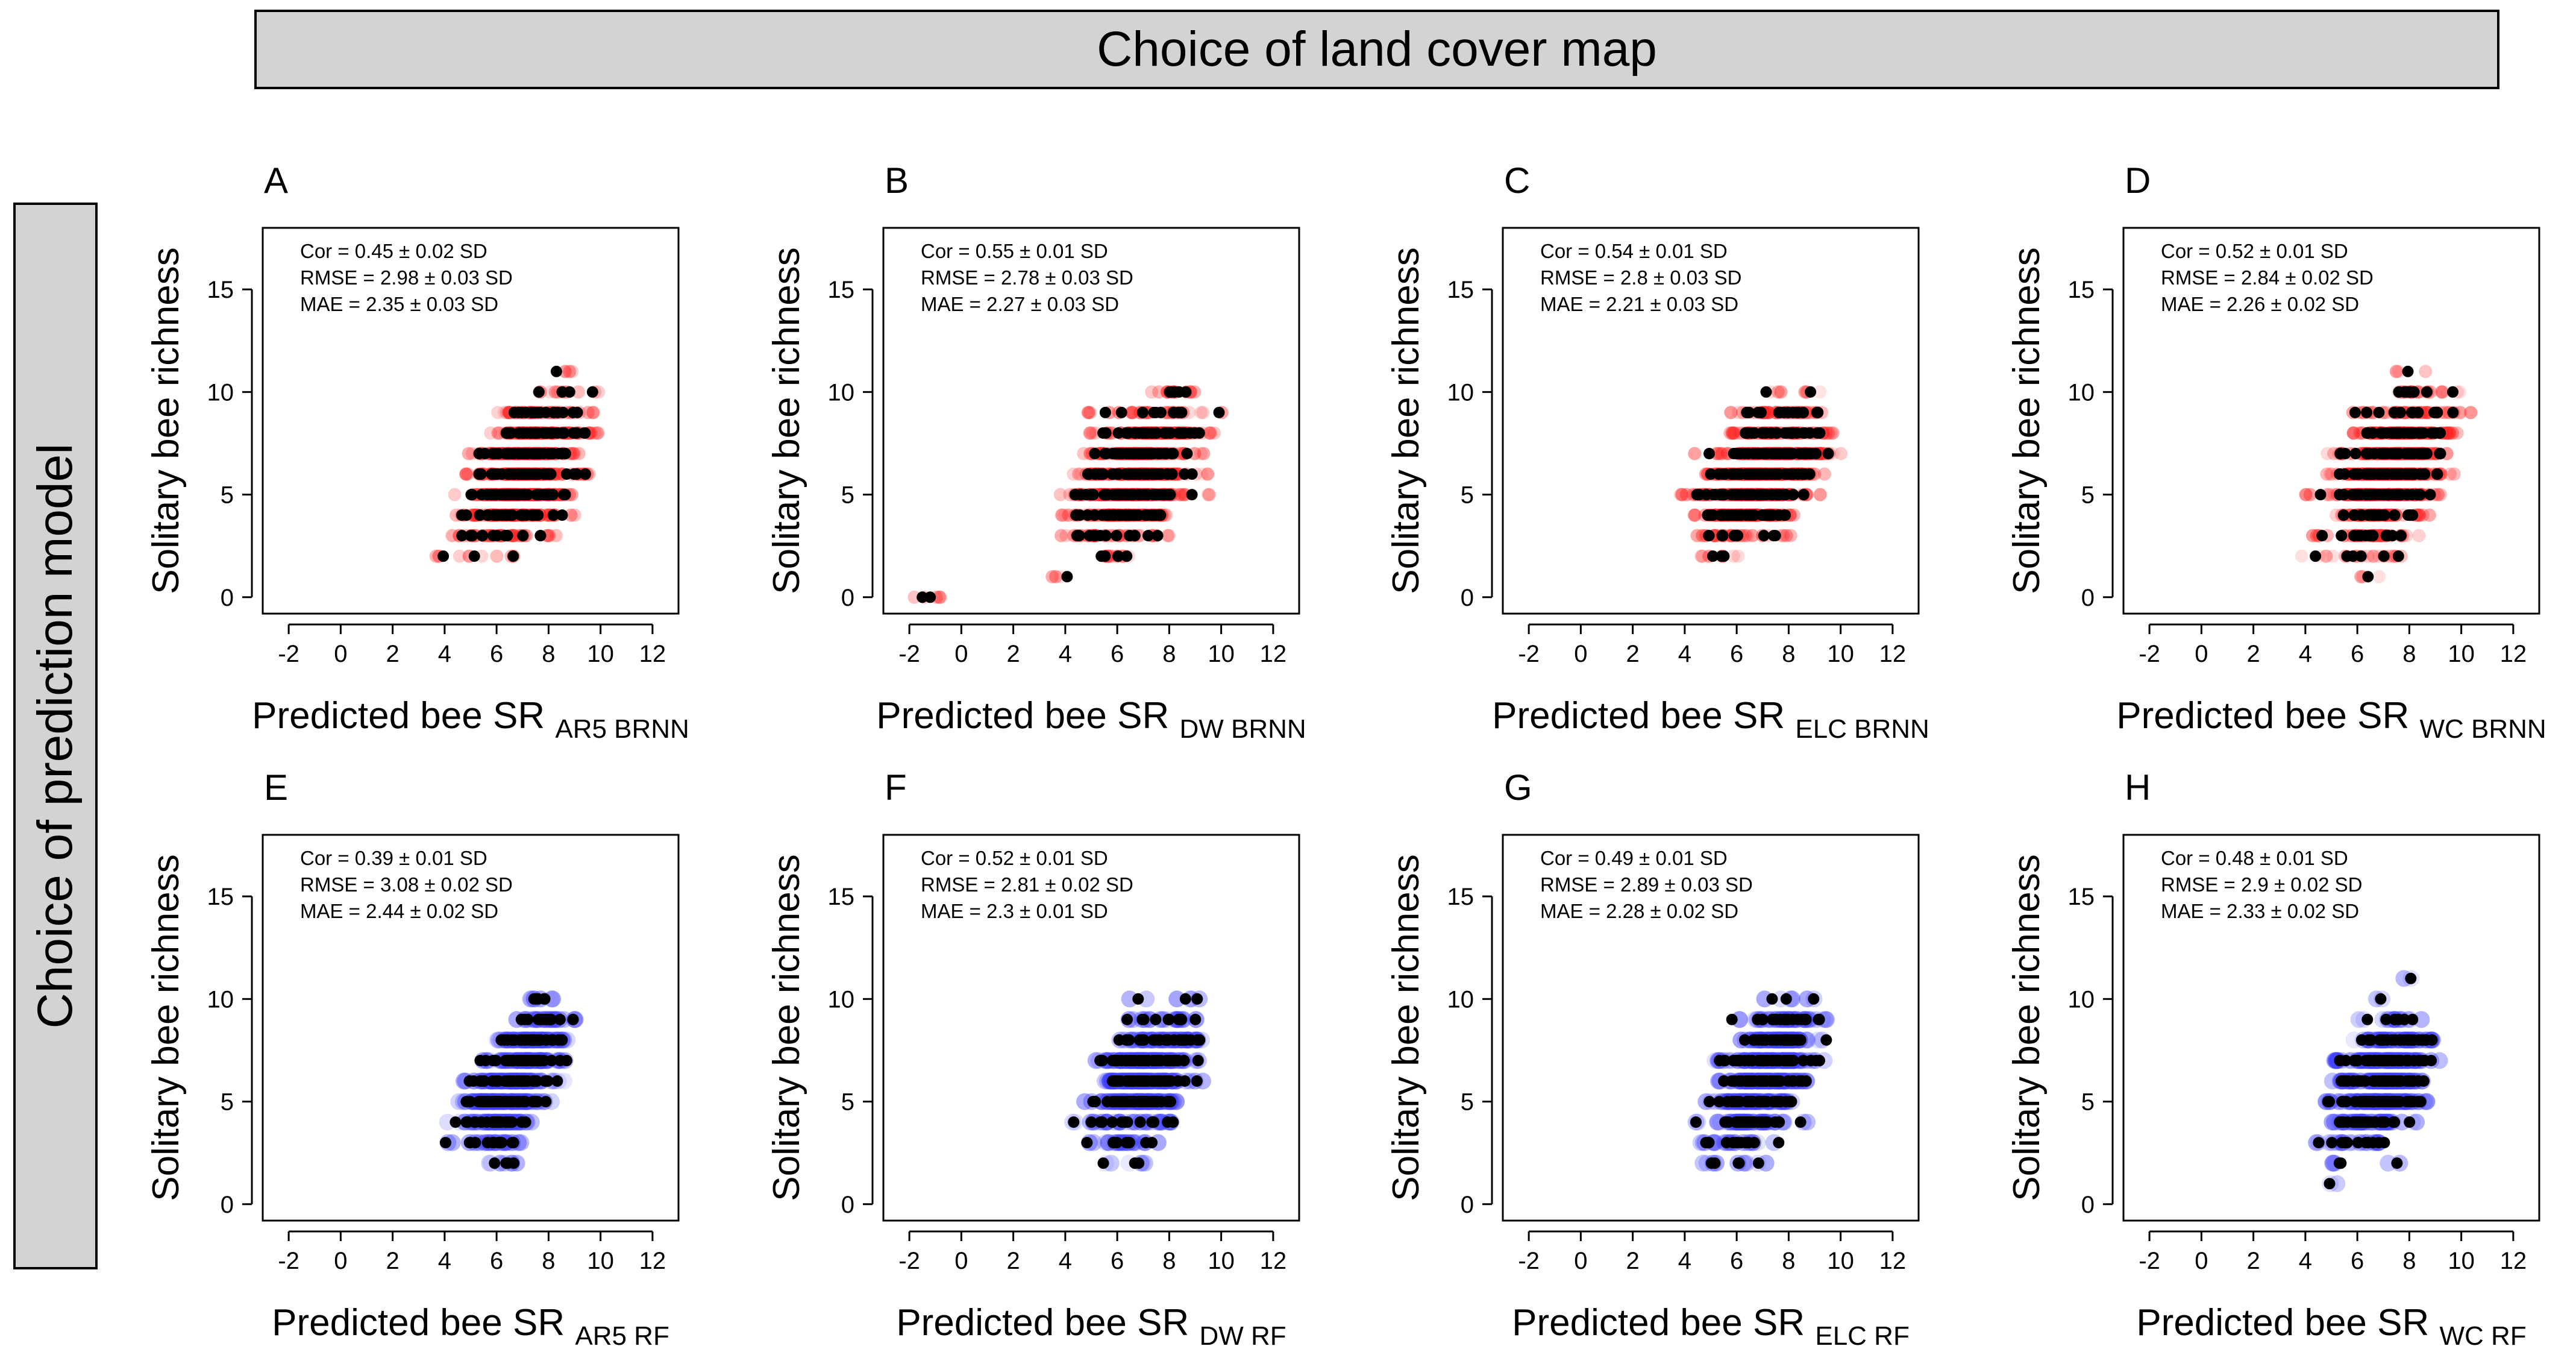 This screenshot has height=1352, width=2576. I want to click on stats-line: Cor = 0.55 ± 0.01 SD, so click(1014, 251).